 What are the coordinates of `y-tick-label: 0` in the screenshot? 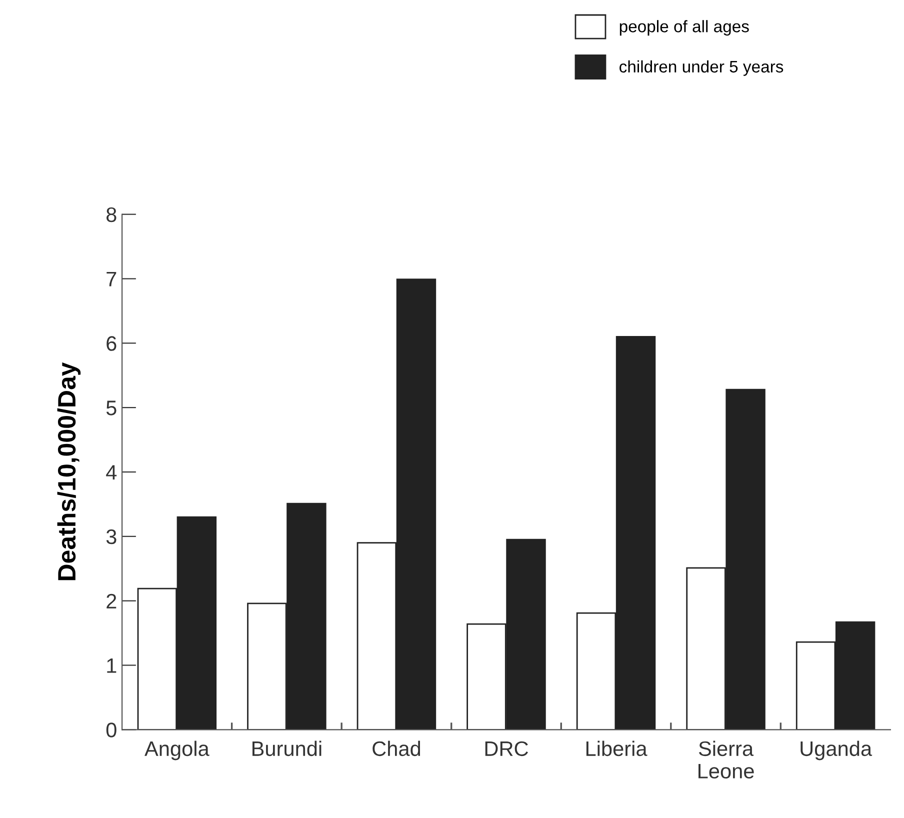 It's located at (111, 730).